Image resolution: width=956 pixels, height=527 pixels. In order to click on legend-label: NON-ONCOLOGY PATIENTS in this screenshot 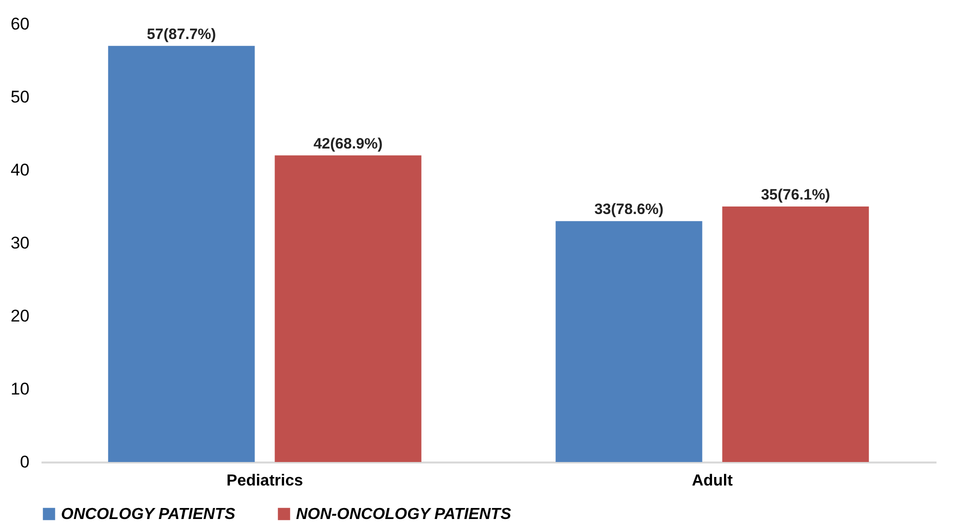, I will do `click(404, 514)`.